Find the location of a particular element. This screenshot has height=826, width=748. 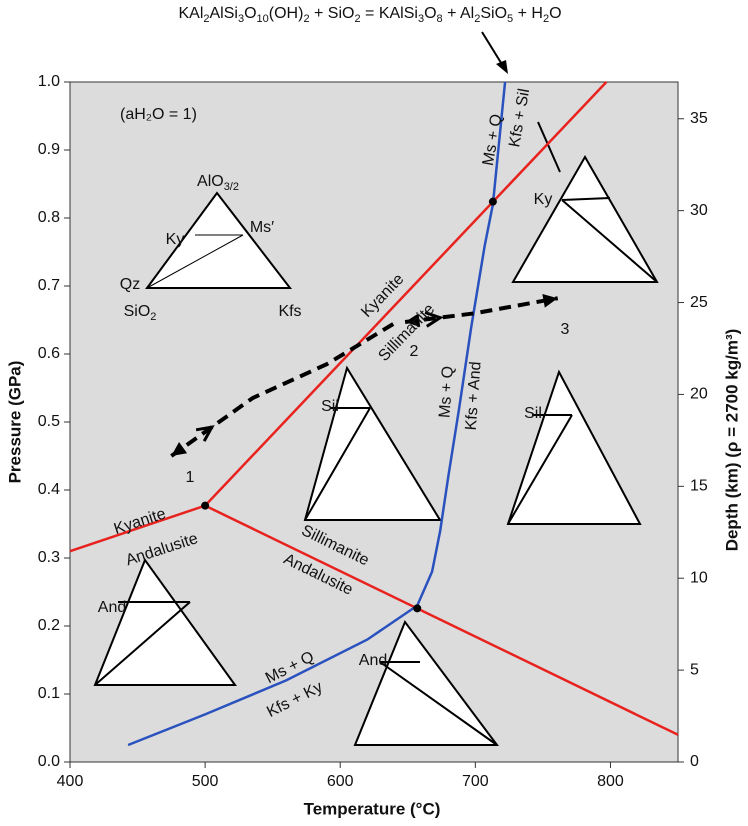

y2-axis-title: Depth (km) (ρ = 2700 kg/m³) is located at coordinates (731, 440).